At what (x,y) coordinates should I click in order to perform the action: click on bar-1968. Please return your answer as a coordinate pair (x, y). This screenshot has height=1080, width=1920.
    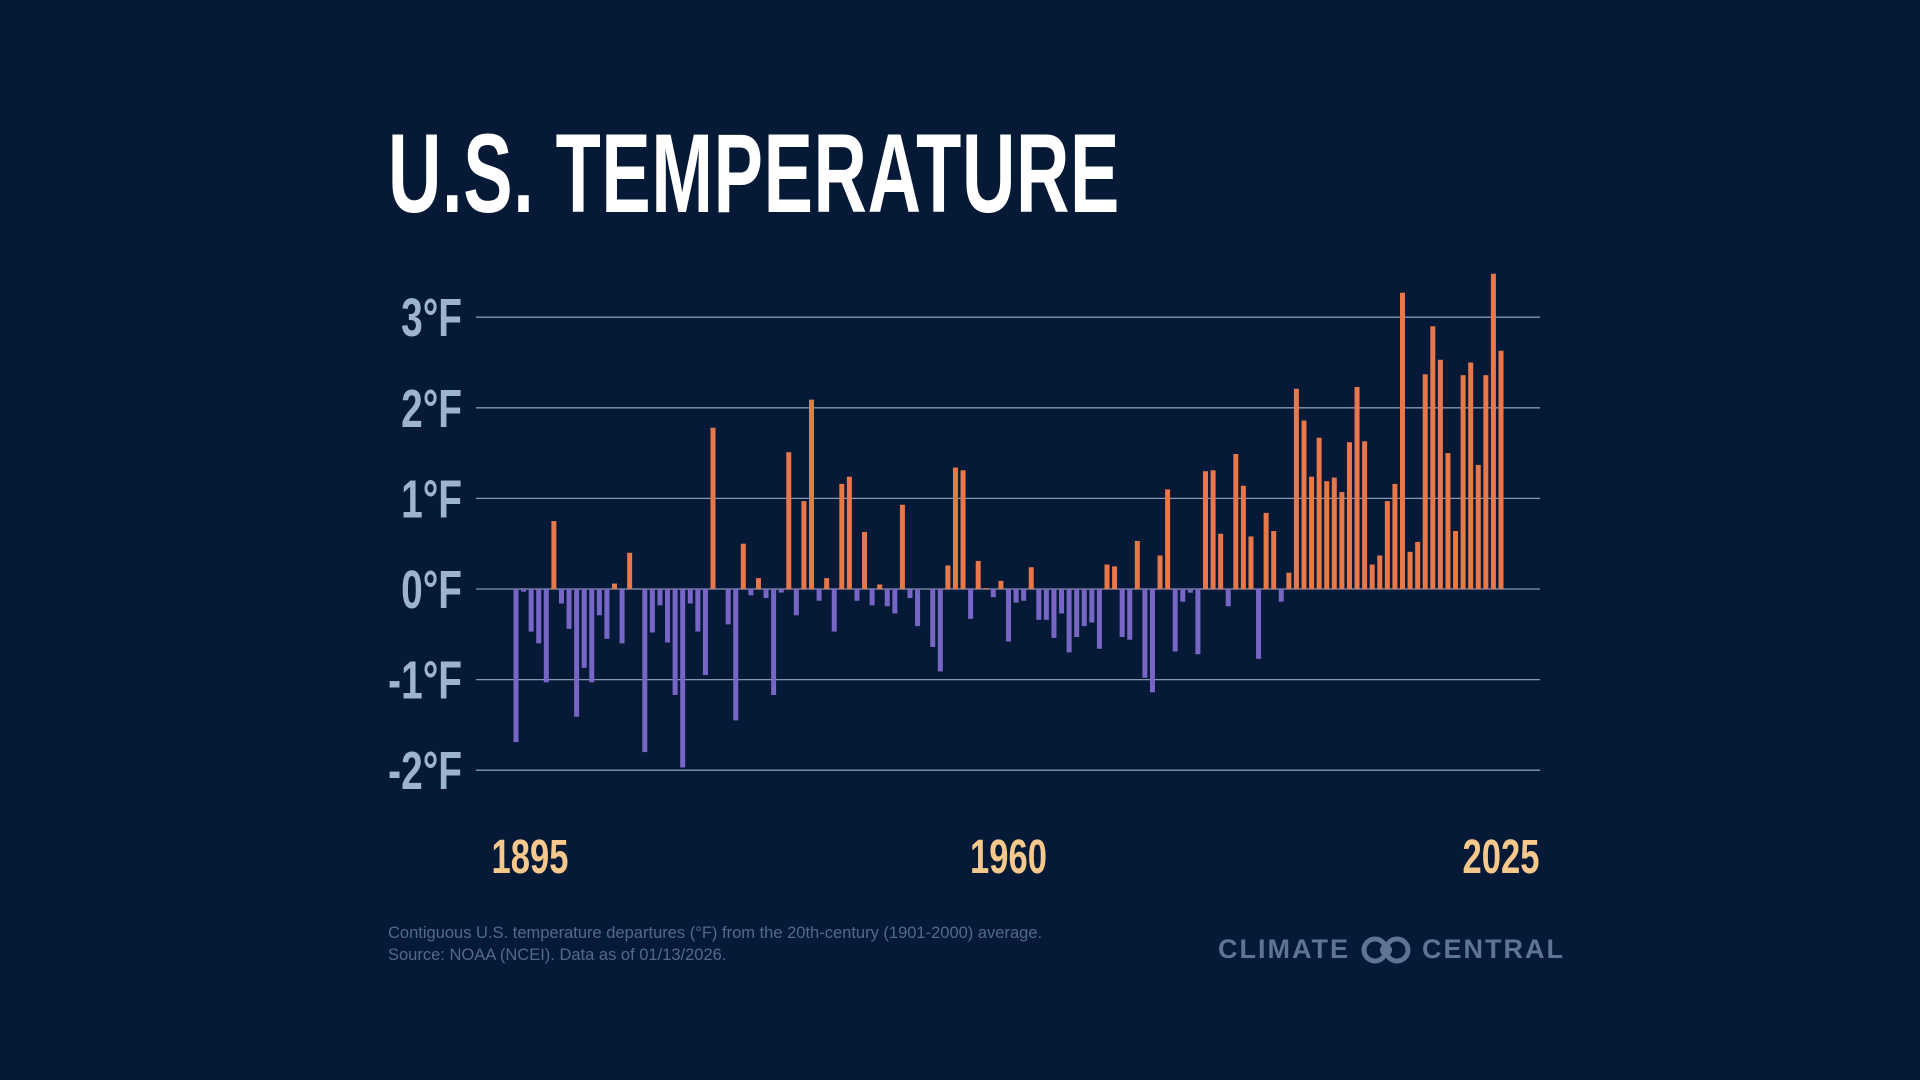
    Looking at the image, I should click on (1069, 621).